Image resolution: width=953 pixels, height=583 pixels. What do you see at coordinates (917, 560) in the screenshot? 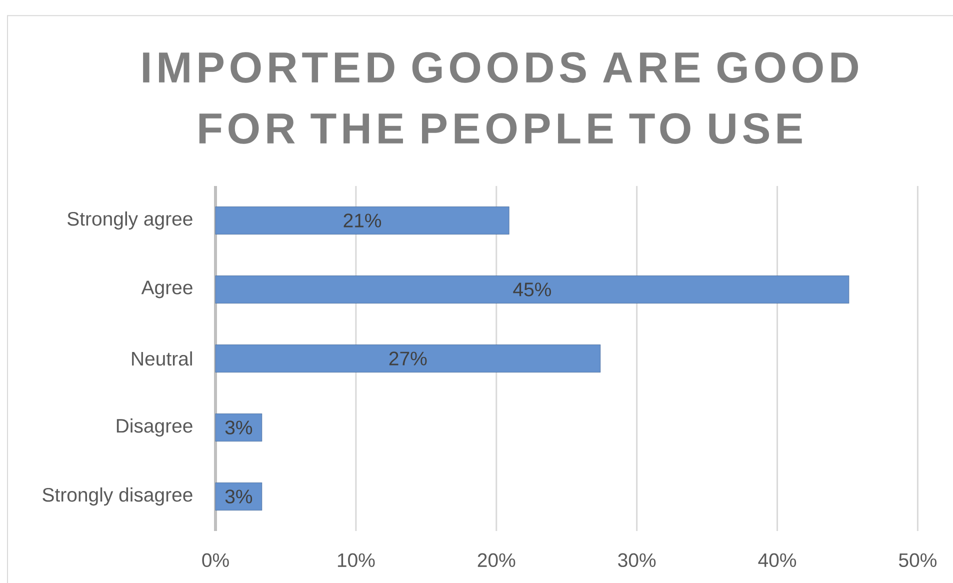
I see `x-tick-label: 50%` at bounding box center [917, 560].